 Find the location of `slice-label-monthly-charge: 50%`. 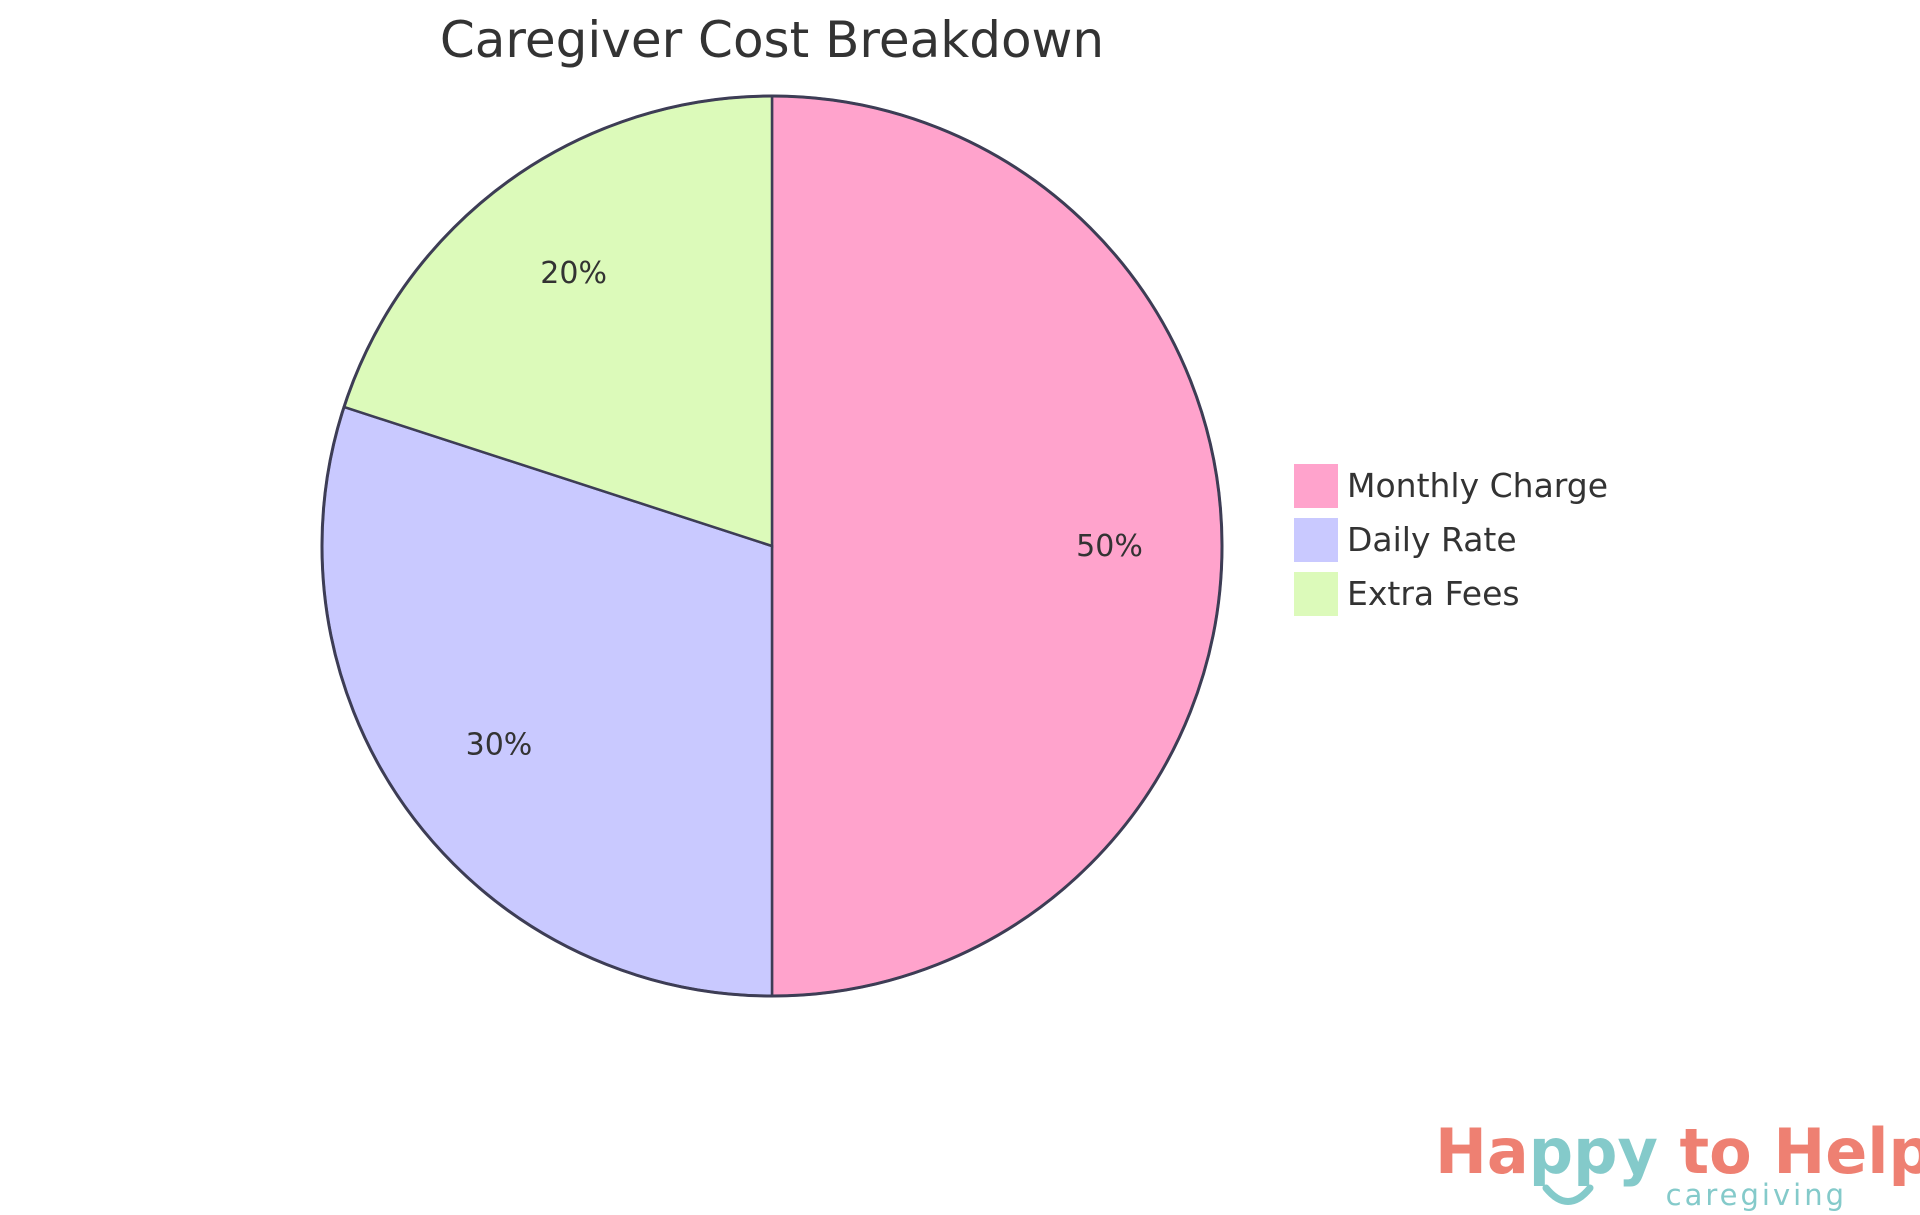

slice-label-monthly-charge: 50% is located at coordinates (1109, 546).